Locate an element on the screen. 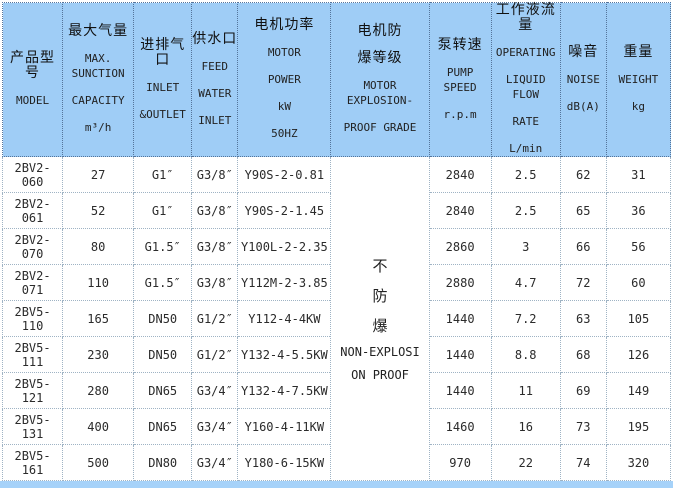  header-max-suction-en1: MAX. SUNCTION is located at coordinates (98, 66).